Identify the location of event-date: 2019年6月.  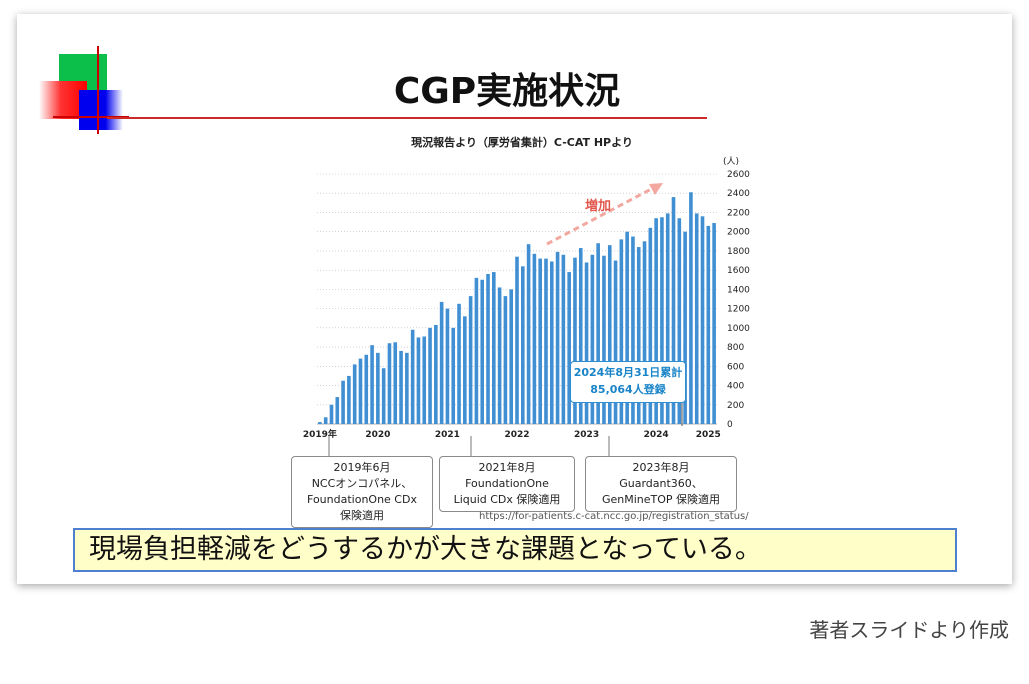
(362, 467).